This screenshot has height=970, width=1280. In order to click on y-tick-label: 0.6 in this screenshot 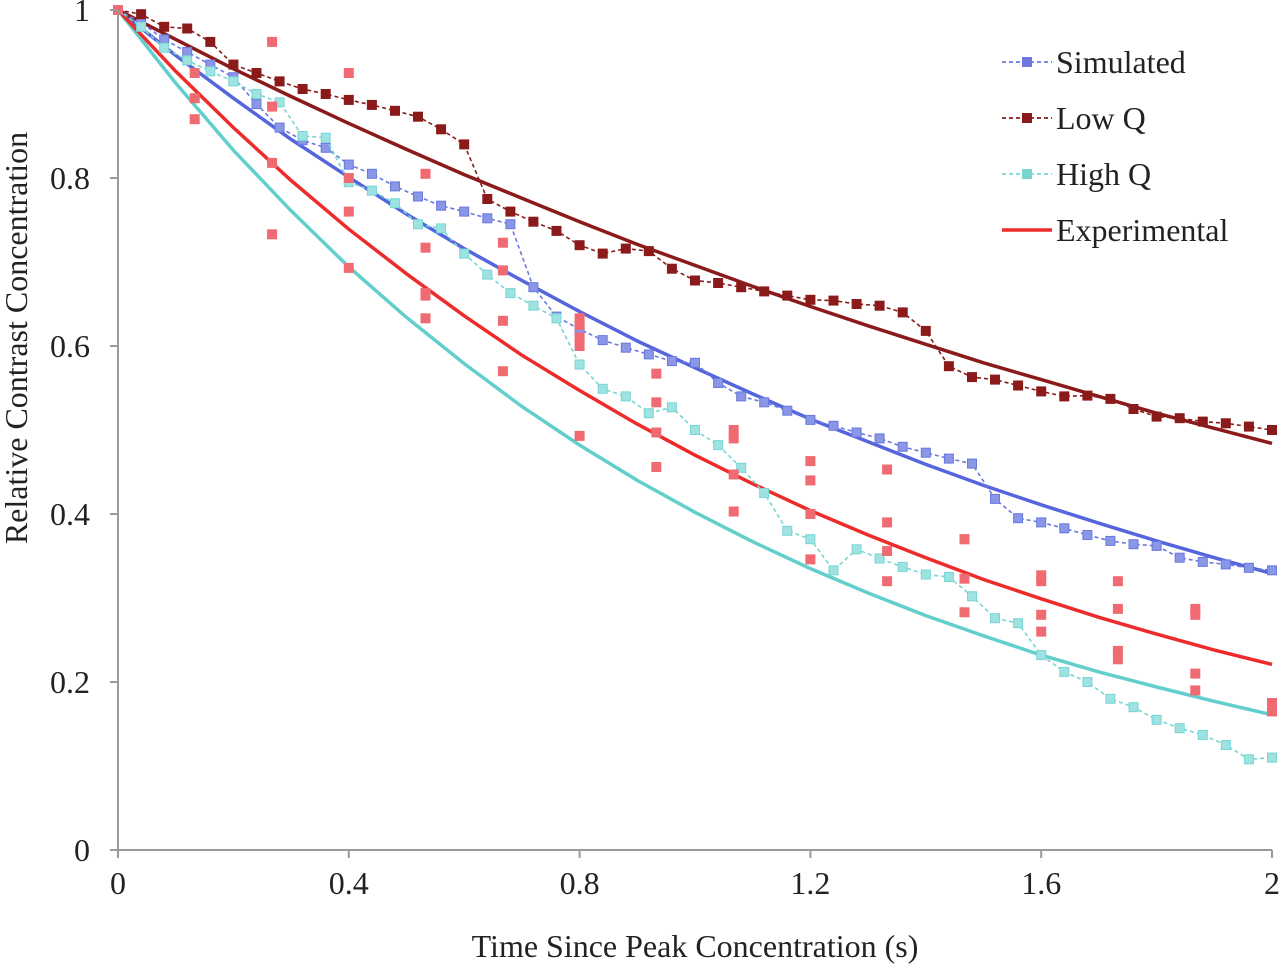, I will do `click(70, 346)`.